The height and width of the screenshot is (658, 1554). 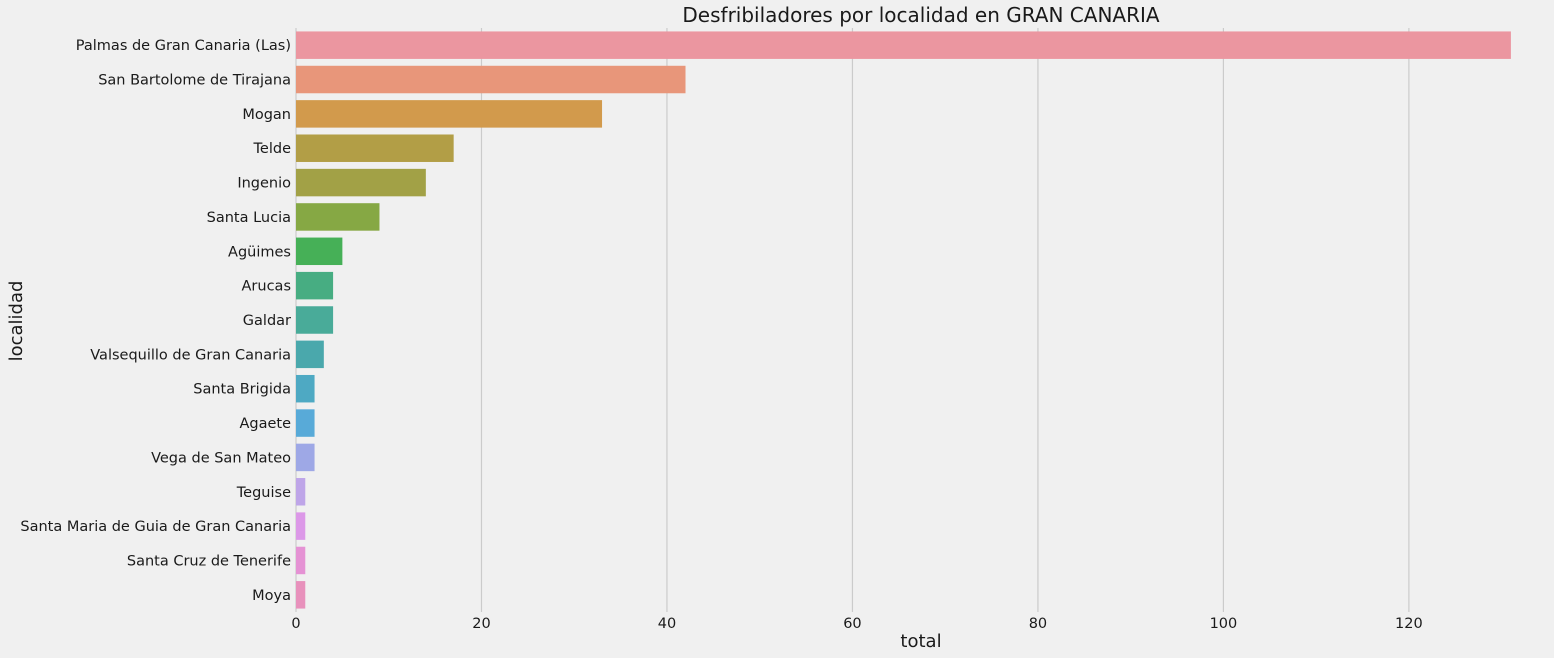 What do you see at coordinates (266, 115) in the screenshot?
I see `y-tick-label: Mogan` at bounding box center [266, 115].